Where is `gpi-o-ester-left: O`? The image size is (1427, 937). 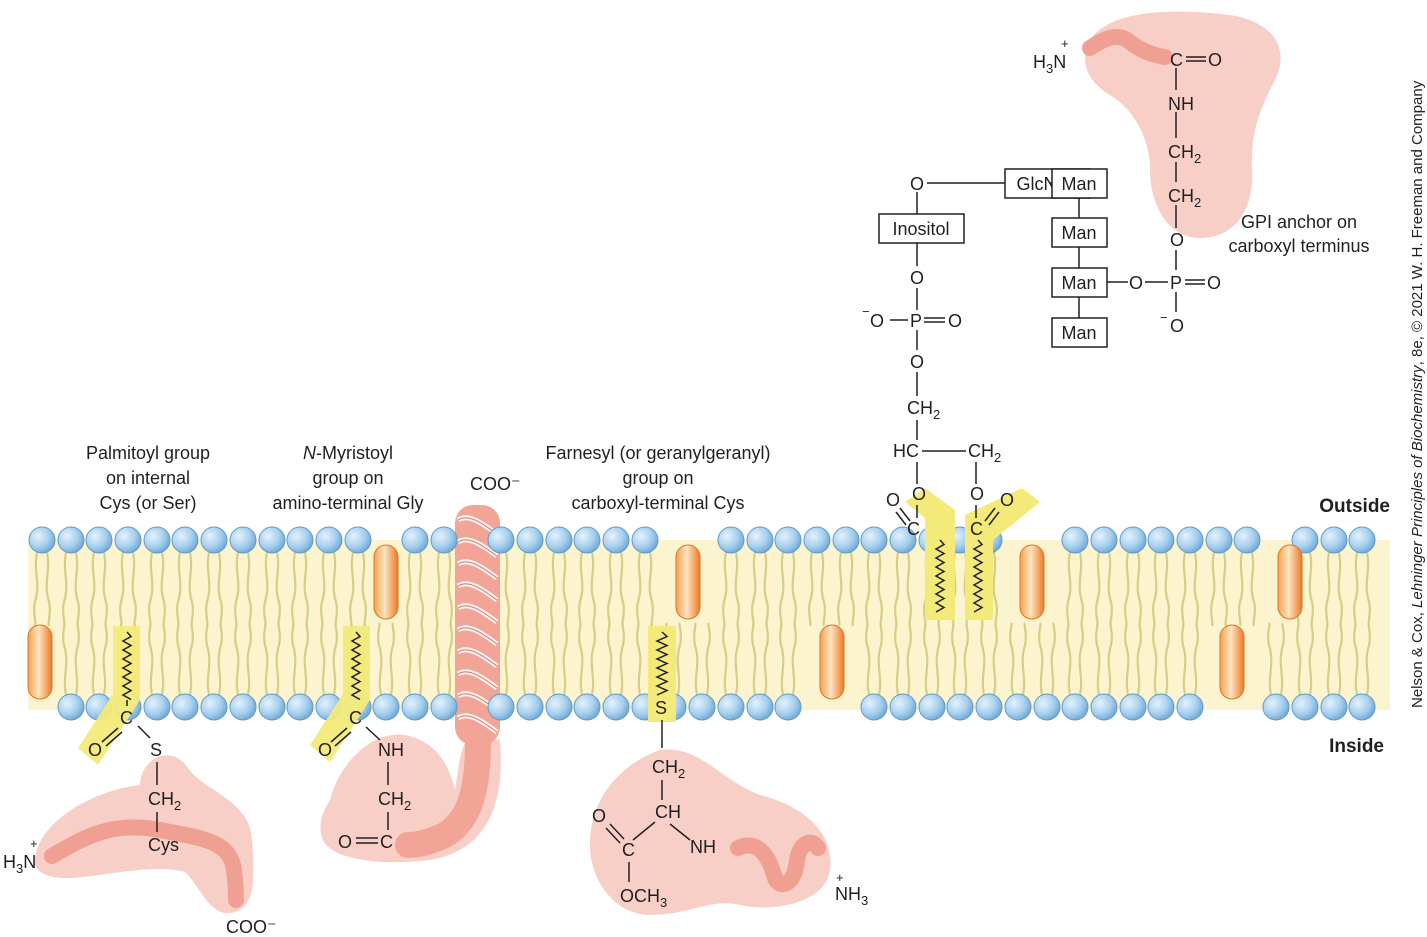 gpi-o-ester-left: O is located at coordinates (919, 494).